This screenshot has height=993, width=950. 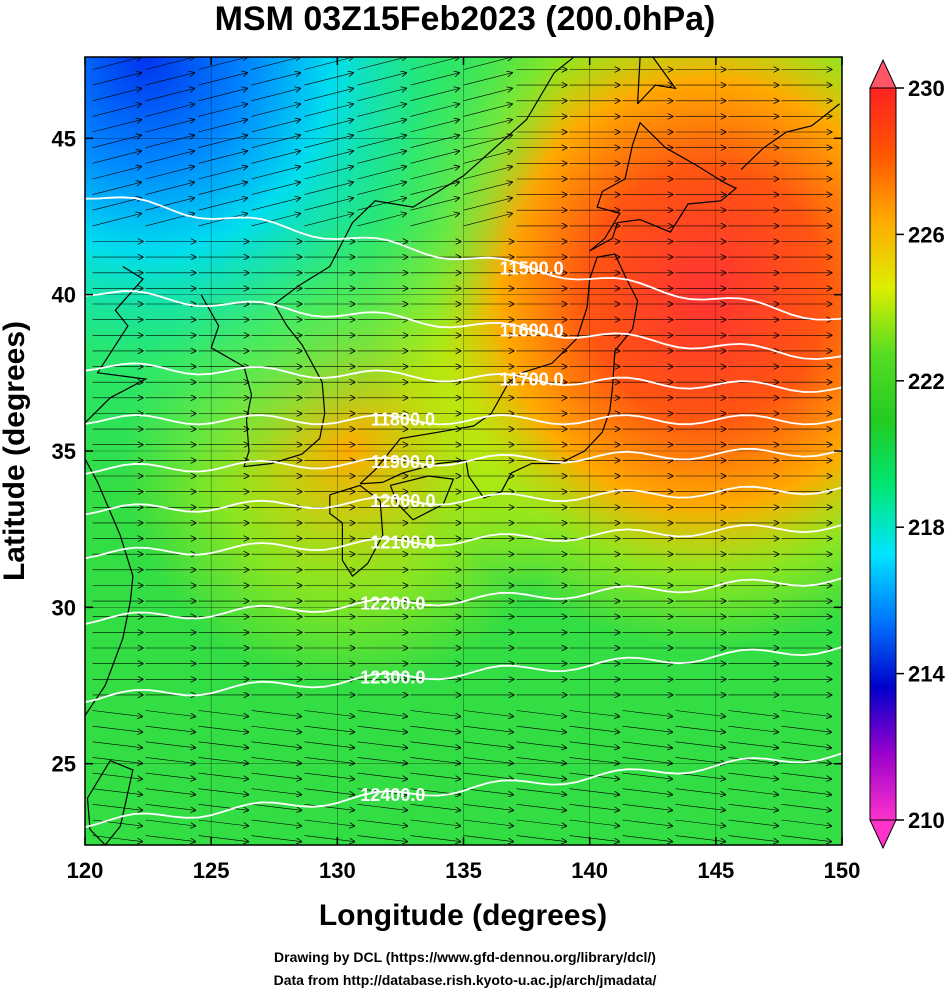 What do you see at coordinates (85, 870) in the screenshot?
I see `x-tick-label: 120` at bounding box center [85, 870].